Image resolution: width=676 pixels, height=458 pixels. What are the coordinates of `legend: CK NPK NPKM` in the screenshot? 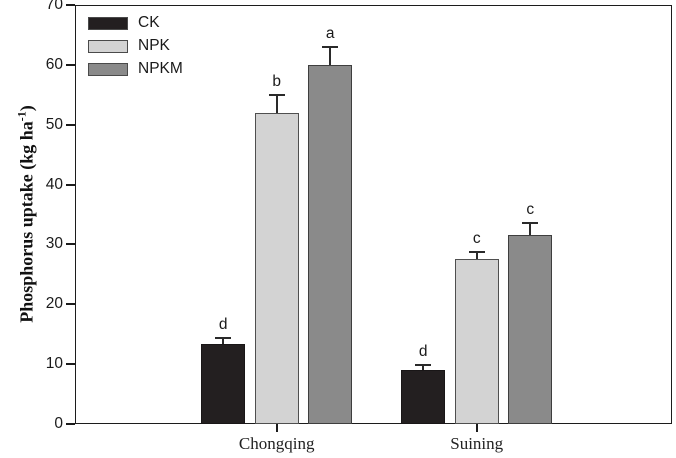 It's located at (135, 49).